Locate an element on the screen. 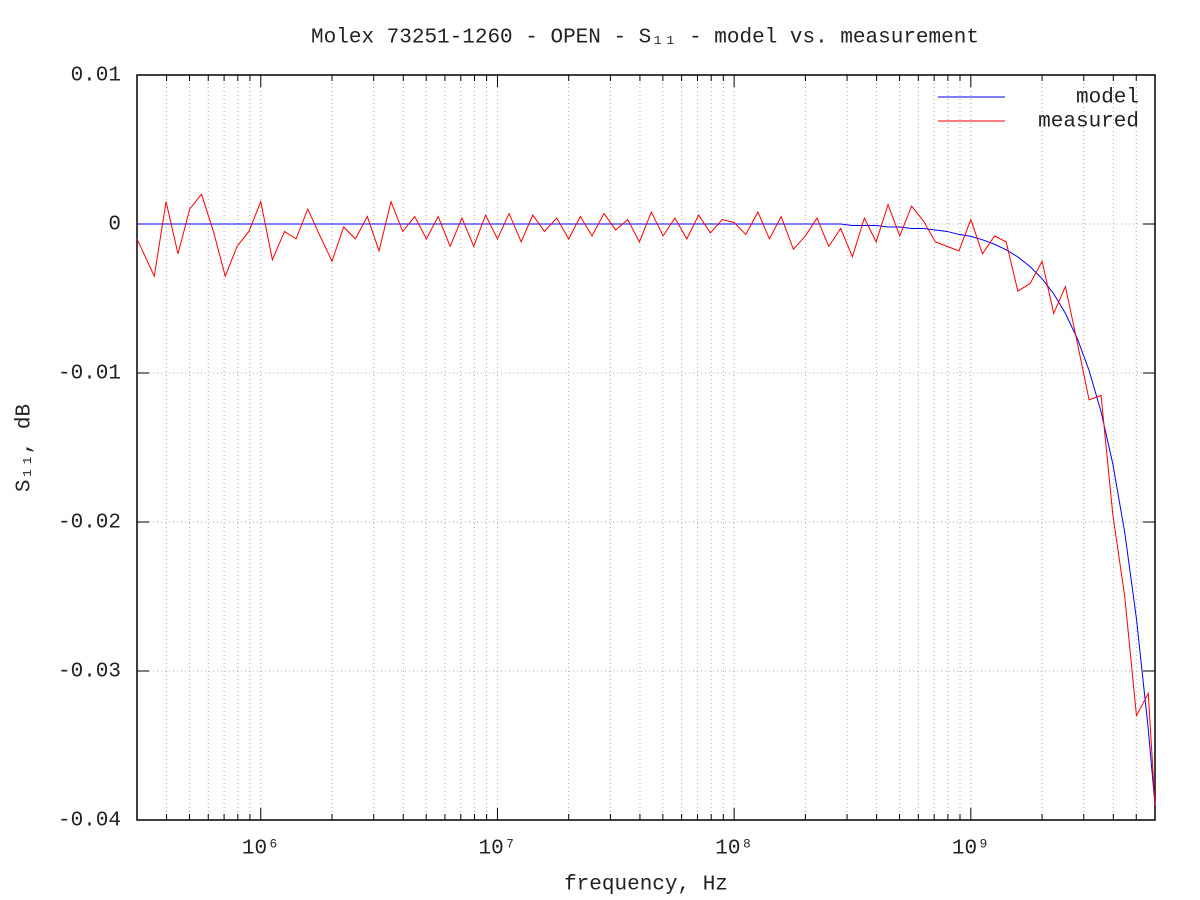  y-tick-label: 0 is located at coordinates (114, 225).